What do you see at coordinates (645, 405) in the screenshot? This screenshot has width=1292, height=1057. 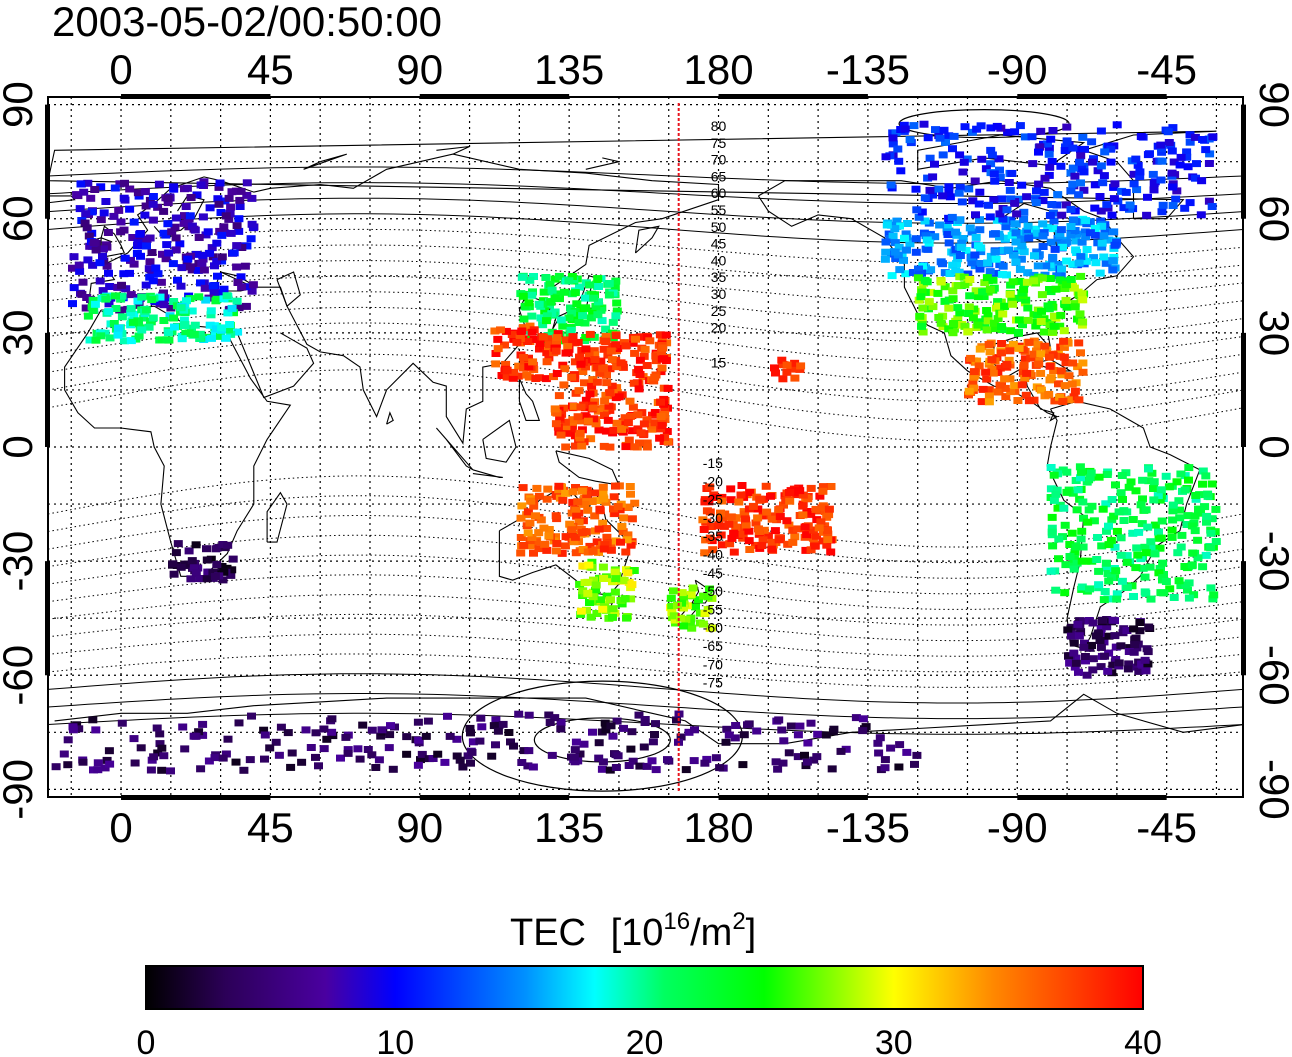 I see `contour-line` at bounding box center [645, 405].